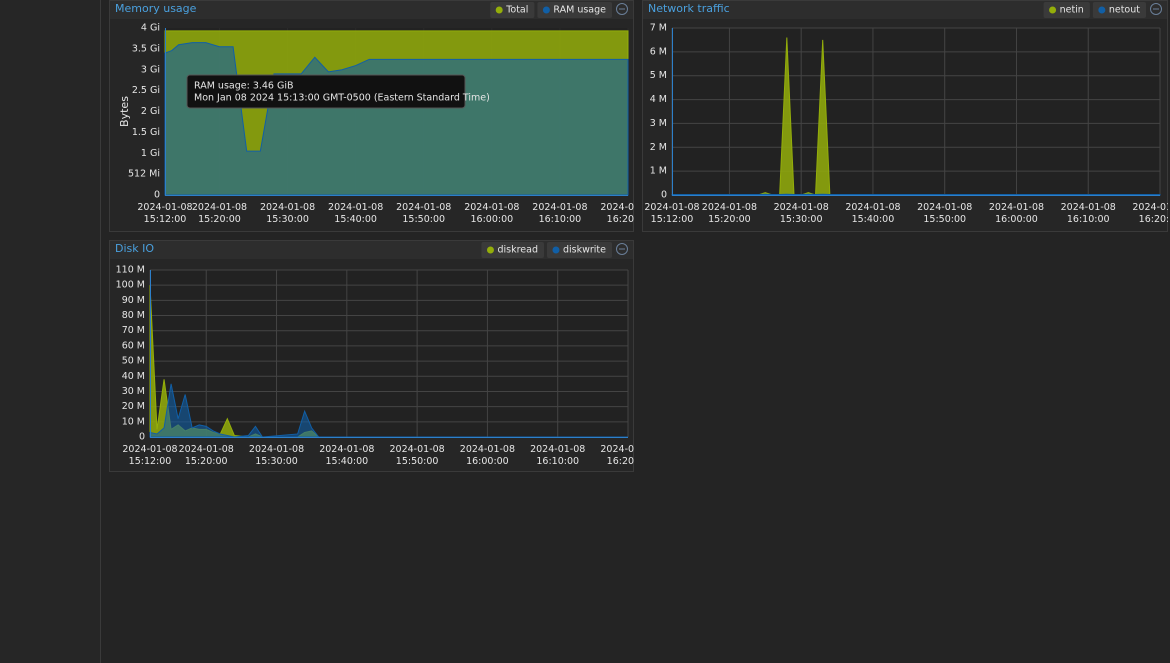 The image size is (1170, 663). I want to click on y-tick-label: 1 M, so click(658, 171).